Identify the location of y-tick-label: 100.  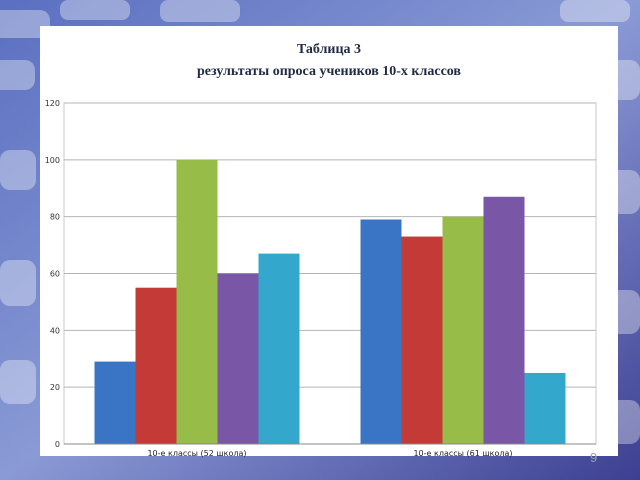
(52, 160).